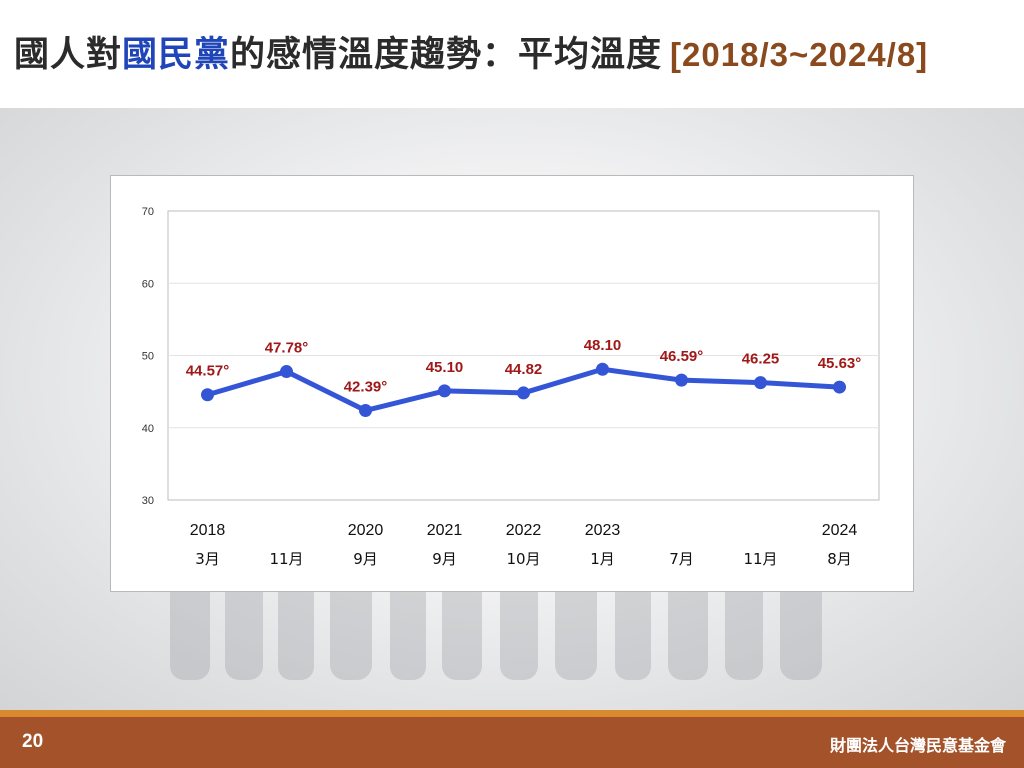 The image size is (1024, 768). Describe the element at coordinates (523, 559) in the screenshot. I see `x-tick-month-label: 10月` at that location.